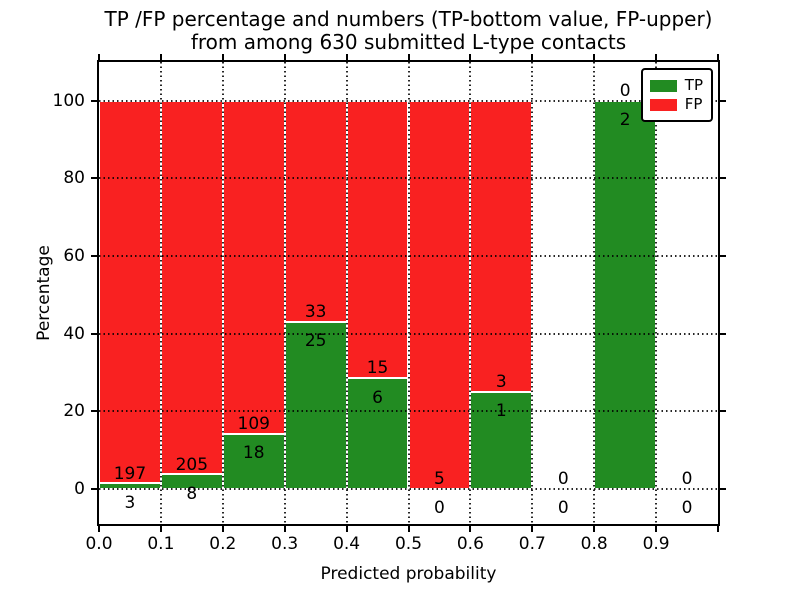 This screenshot has height=600, width=800. I want to click on x-tick-label: 0.6, so click(470, 544).